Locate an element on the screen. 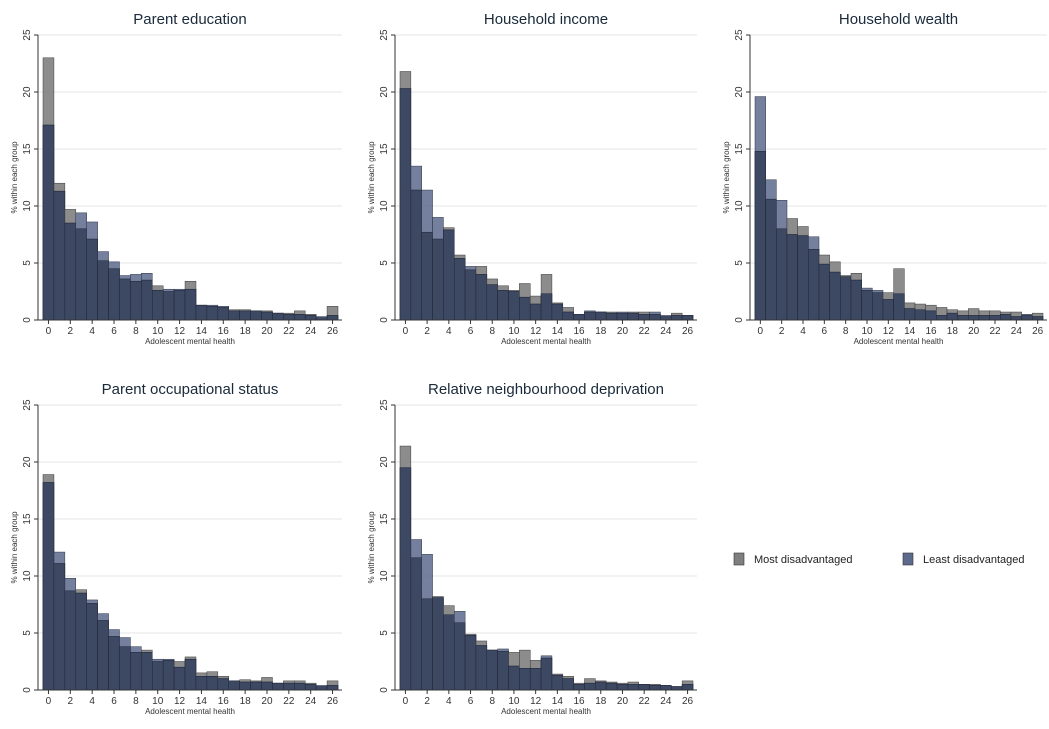 This screenshot has height=729, width=1049. x-tick-label: 14 is located at coordinates (202, 701).